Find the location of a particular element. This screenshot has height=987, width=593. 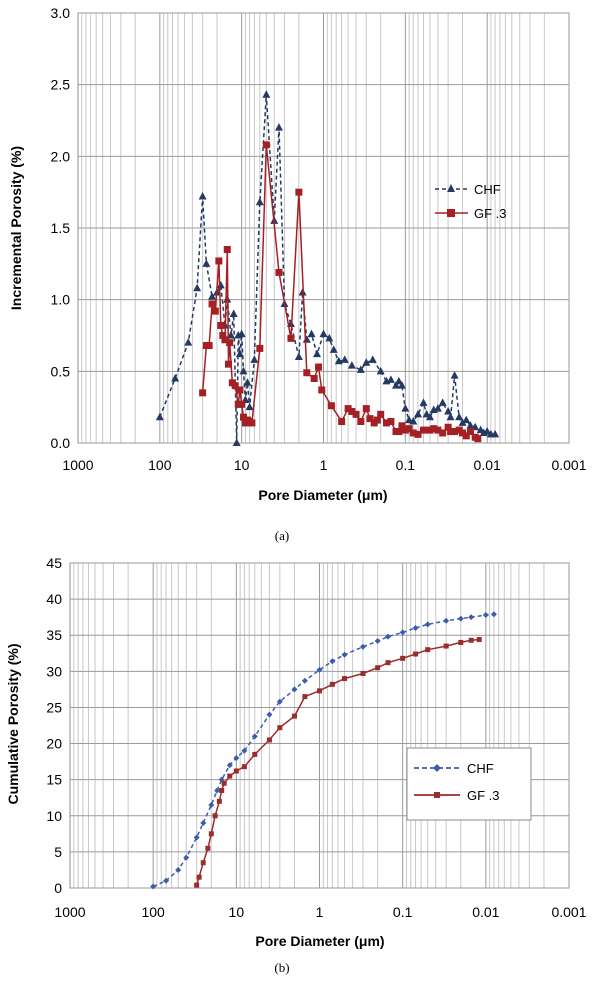

x-axis-label-b: Pore Diameter (μm) is located at coordinates (319, 941).